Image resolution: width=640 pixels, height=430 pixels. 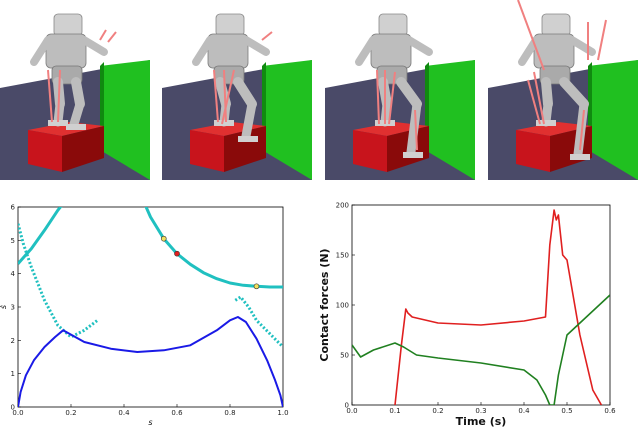 I want to click on y-axis-label: ṡ, so click(x=4, y=307).